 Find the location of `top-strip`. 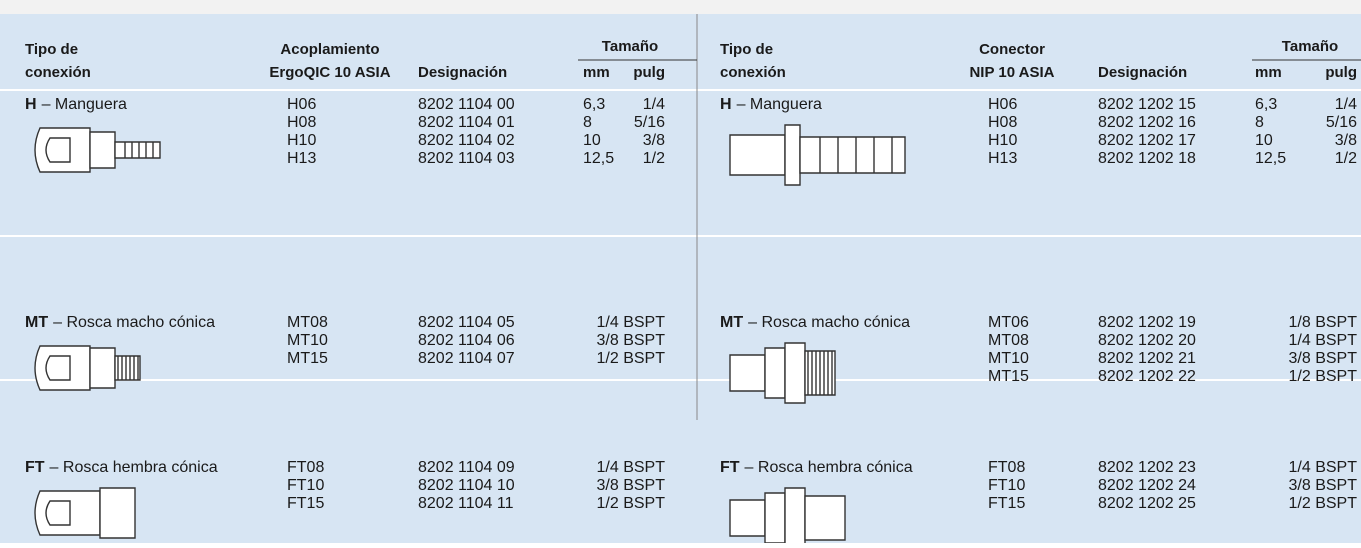

top-strip is located at coordinates (680, 7).